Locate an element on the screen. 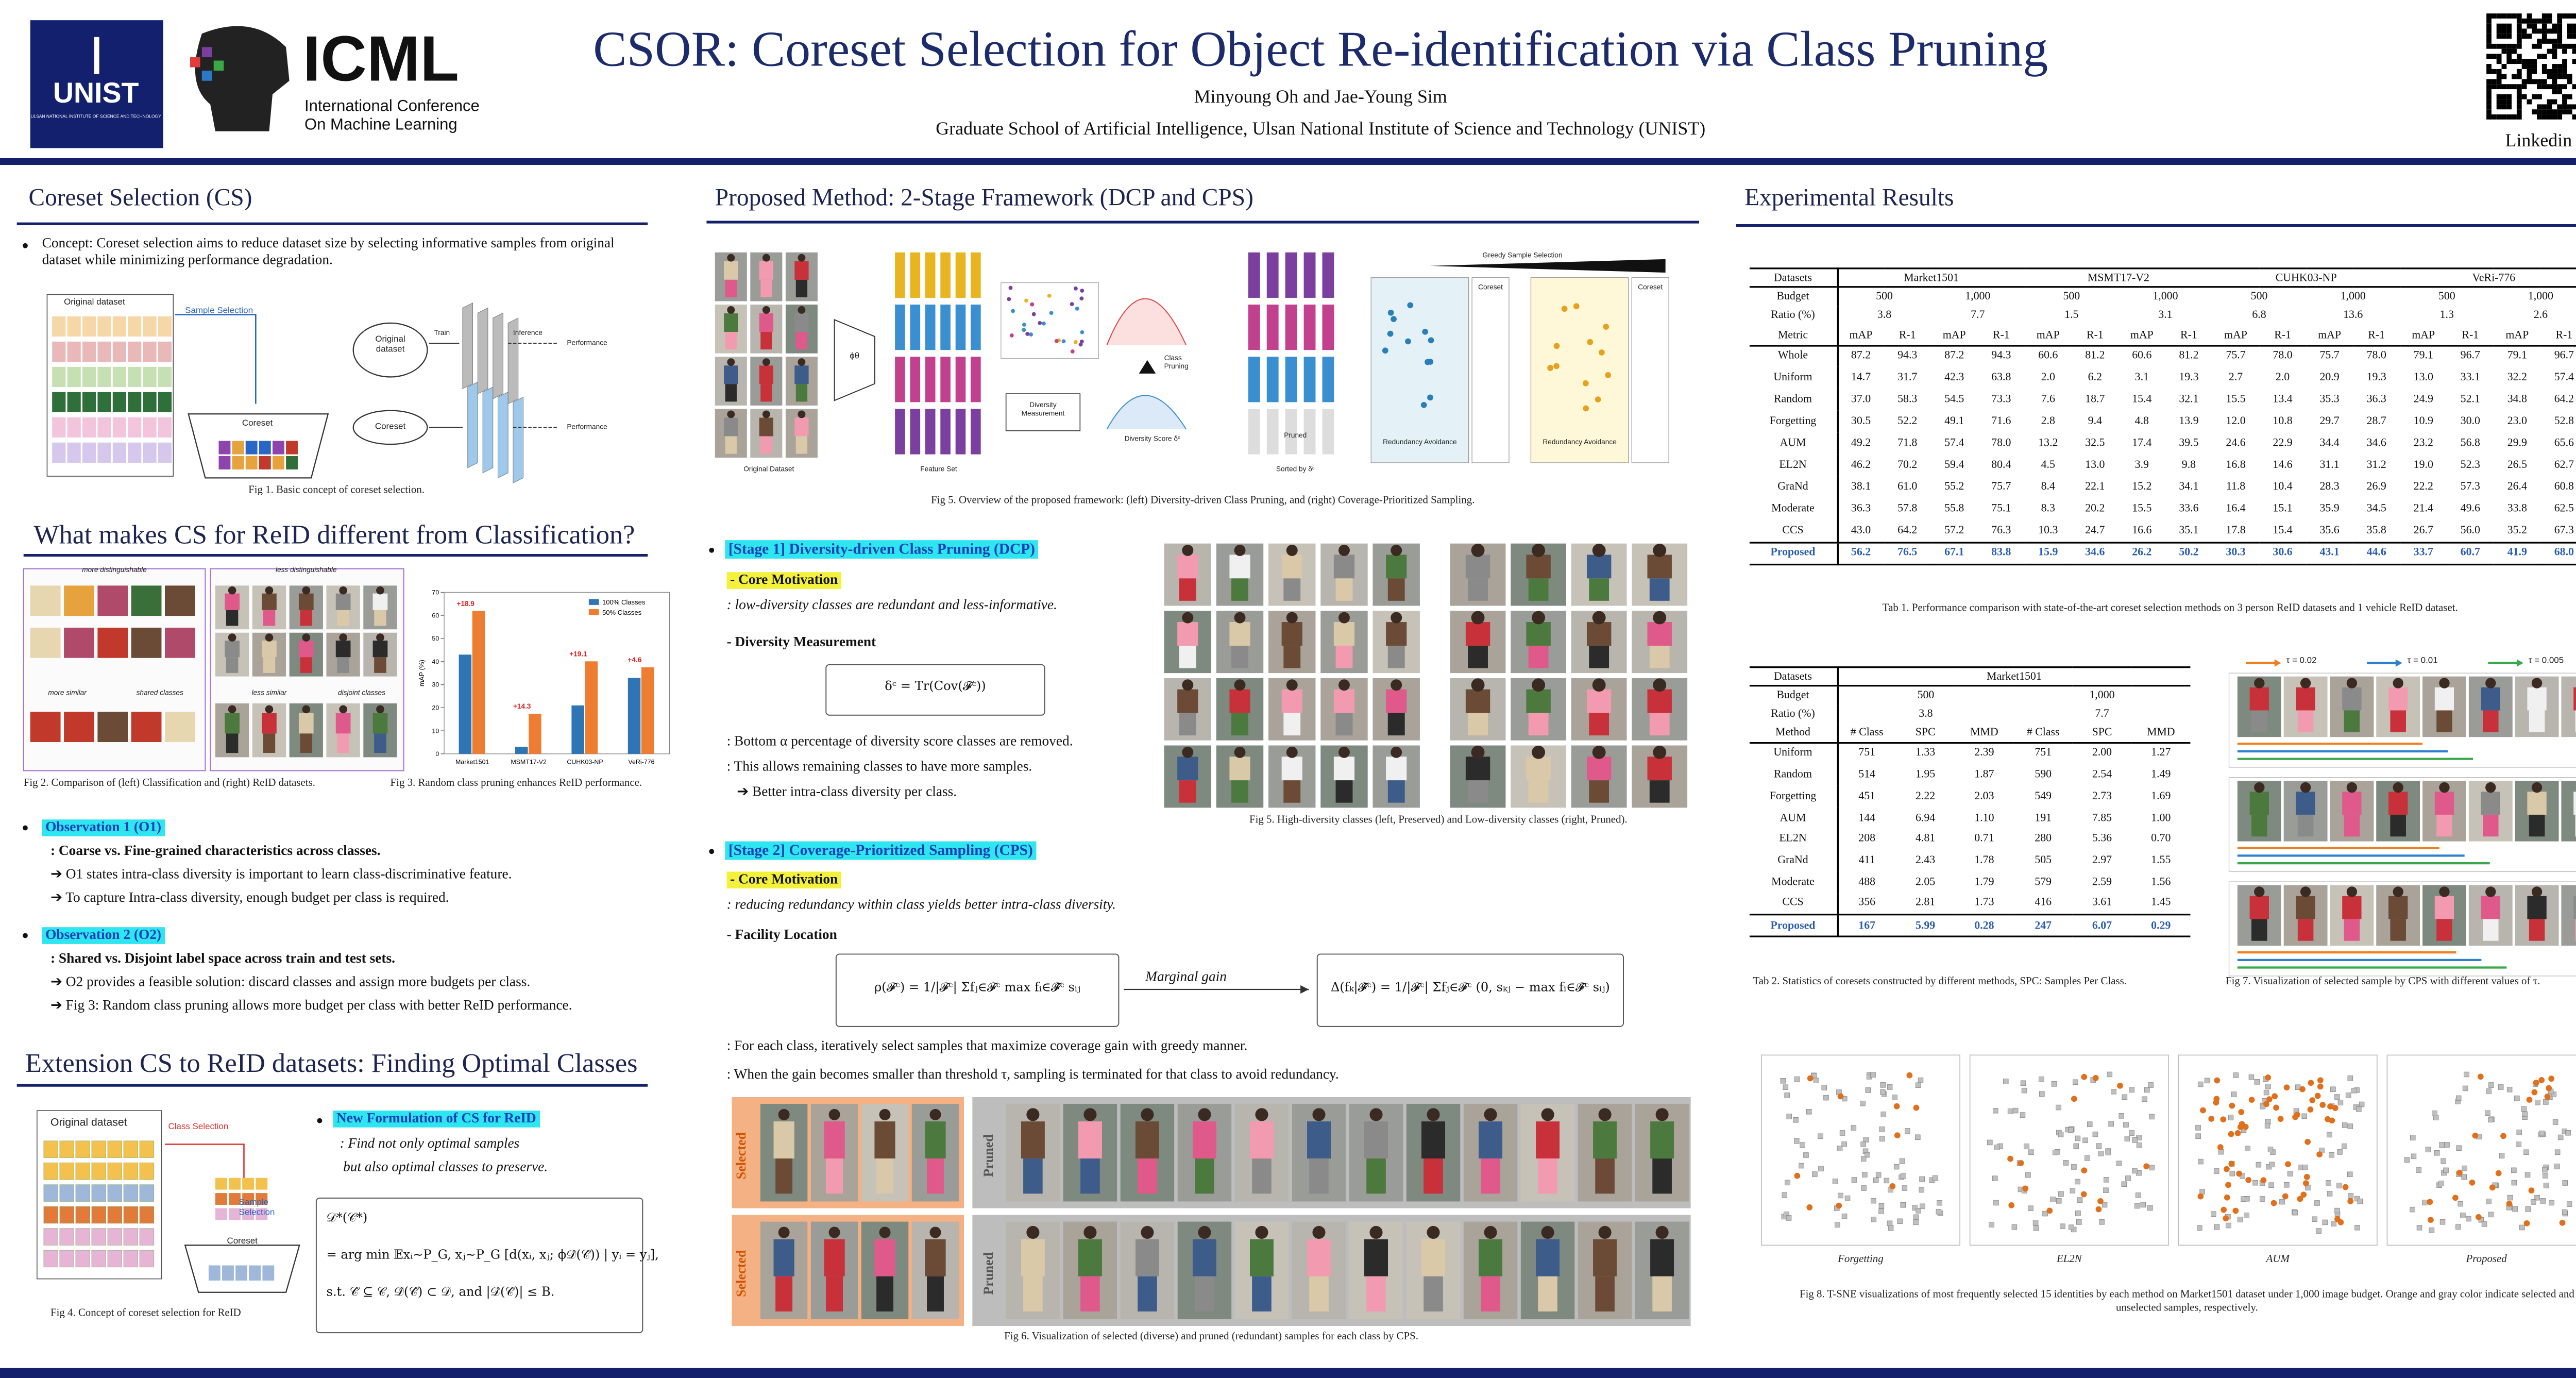 This screenshot has height=1378, width=2576. table-cell: 416 is located at coordinates (2043, 904).